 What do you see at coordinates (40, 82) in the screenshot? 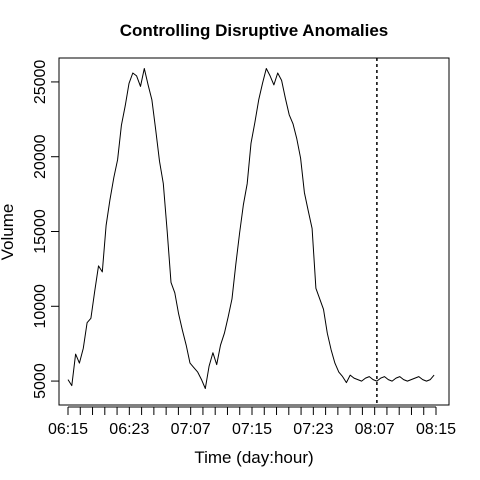
I see `y-tick-label: 25000` at bounding box center [40, 82].